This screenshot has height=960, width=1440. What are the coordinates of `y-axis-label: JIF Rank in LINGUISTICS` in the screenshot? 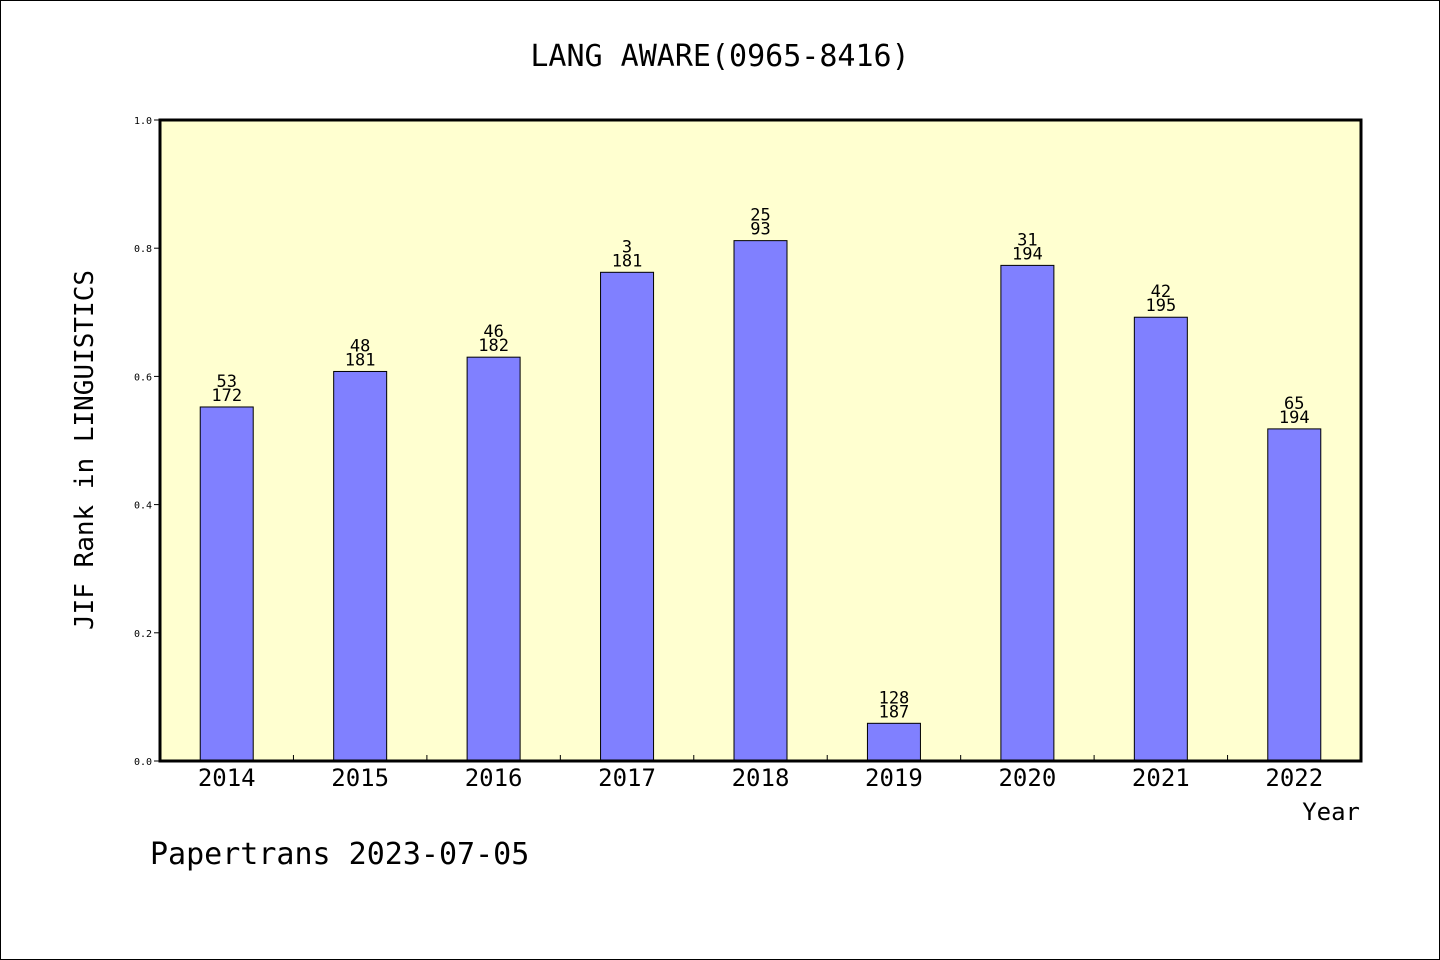 It's located at (85, 450).